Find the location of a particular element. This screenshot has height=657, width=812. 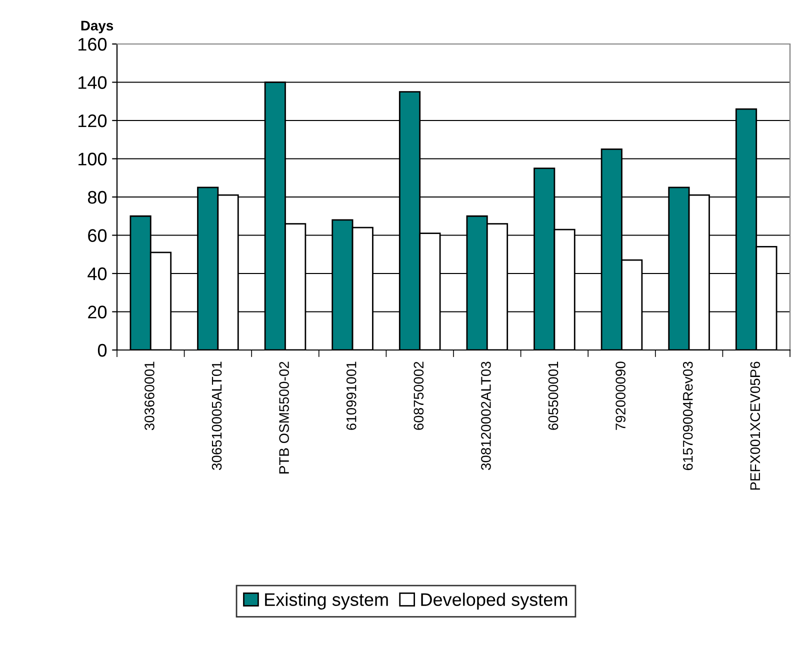

y-tick-label: 20 is located at coordinates (97, 312).